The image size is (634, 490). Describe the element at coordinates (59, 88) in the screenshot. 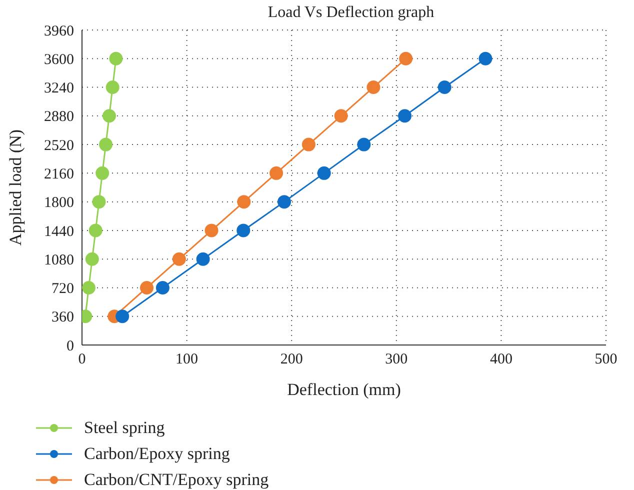

I see `y-tick-label: 3240` at that location.